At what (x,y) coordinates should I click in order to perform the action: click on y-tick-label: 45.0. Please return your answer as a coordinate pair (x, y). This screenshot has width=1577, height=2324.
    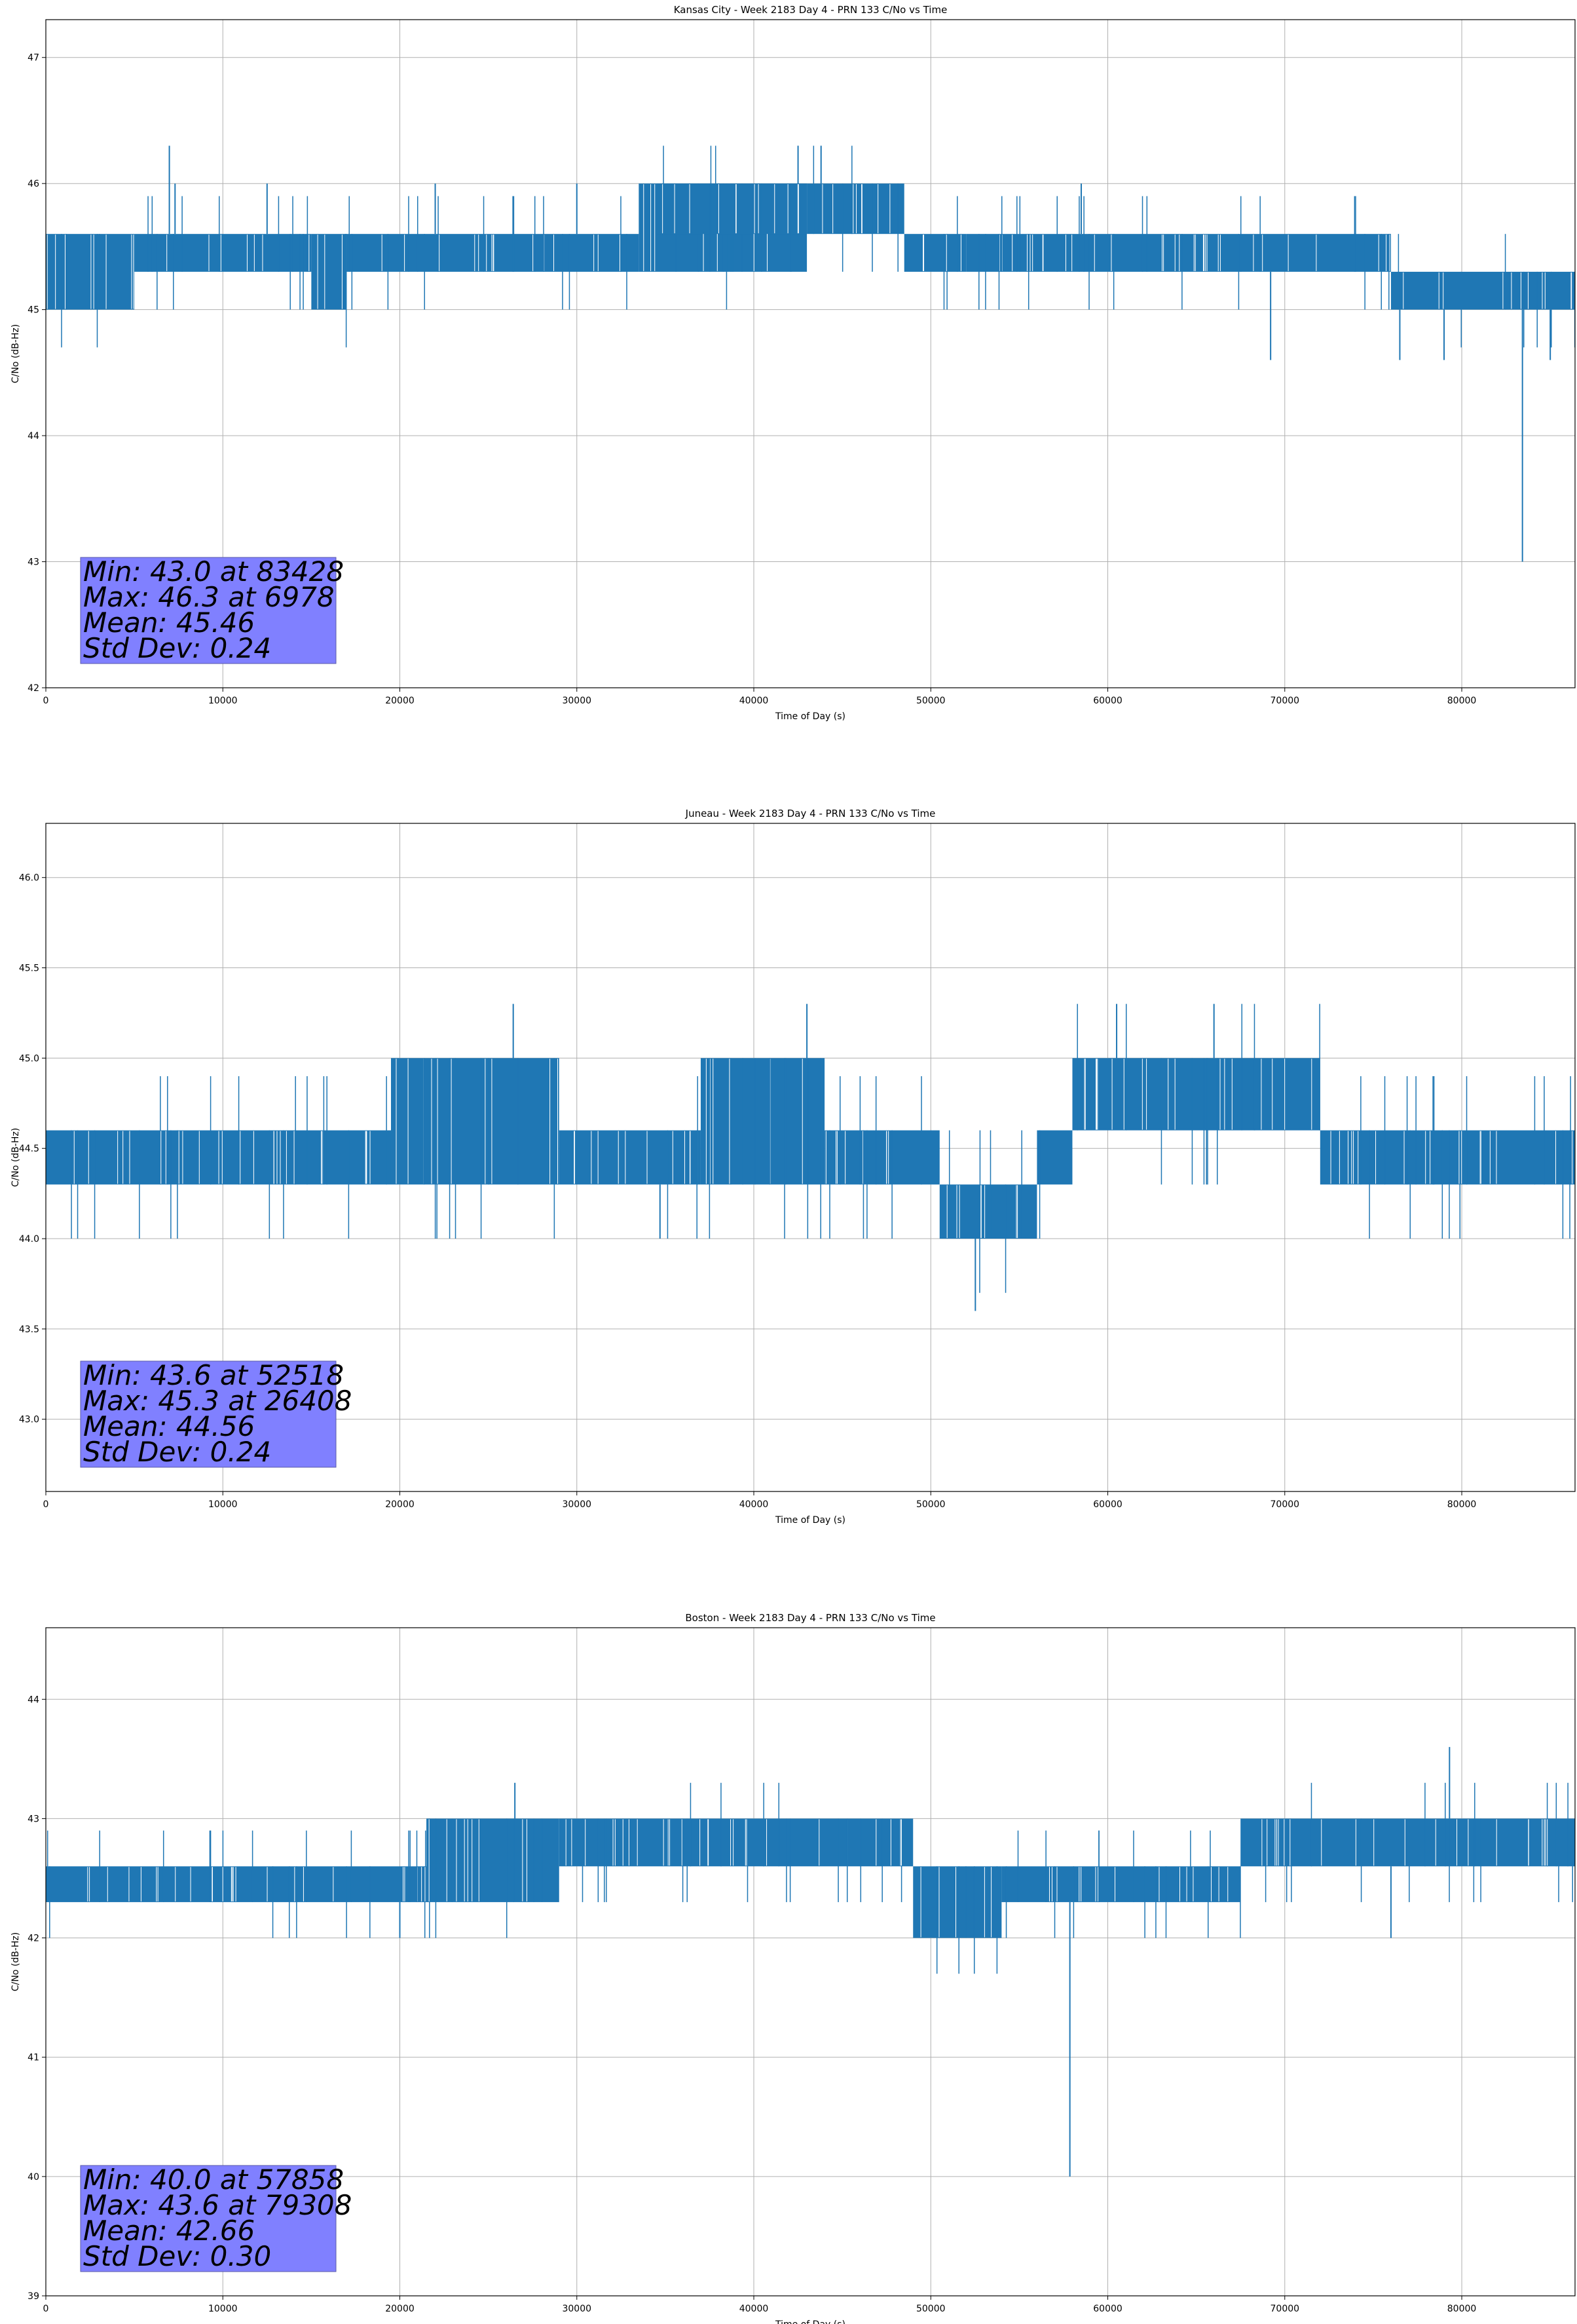
    Looking at the image, I should click on (29, 1058).